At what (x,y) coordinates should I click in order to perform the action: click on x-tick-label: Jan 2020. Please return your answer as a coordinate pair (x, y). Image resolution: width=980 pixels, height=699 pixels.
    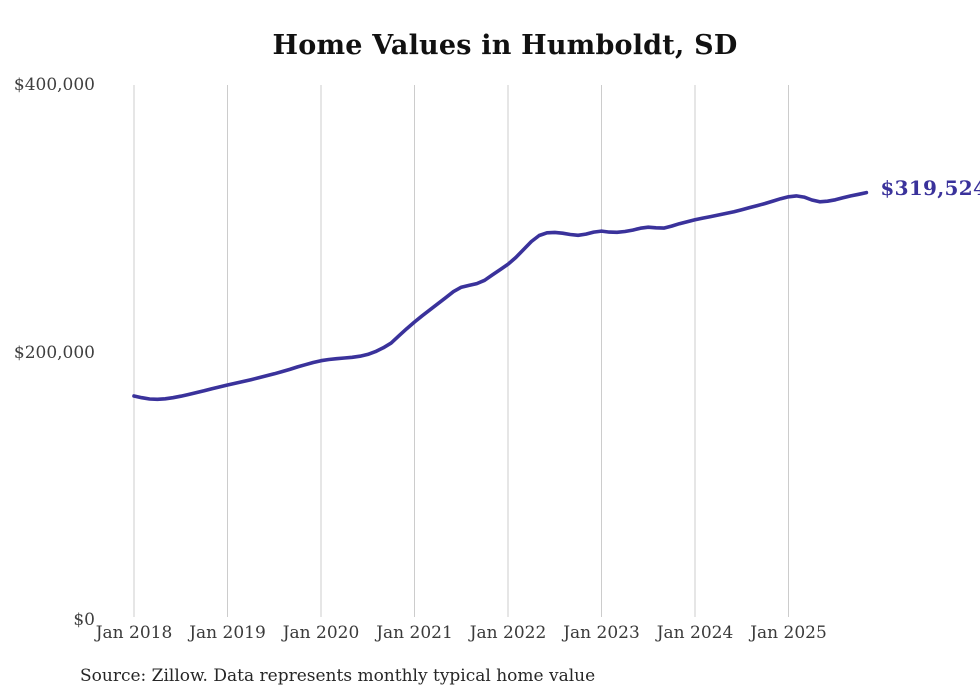
    Looking at the image, I should click on (321, 633).